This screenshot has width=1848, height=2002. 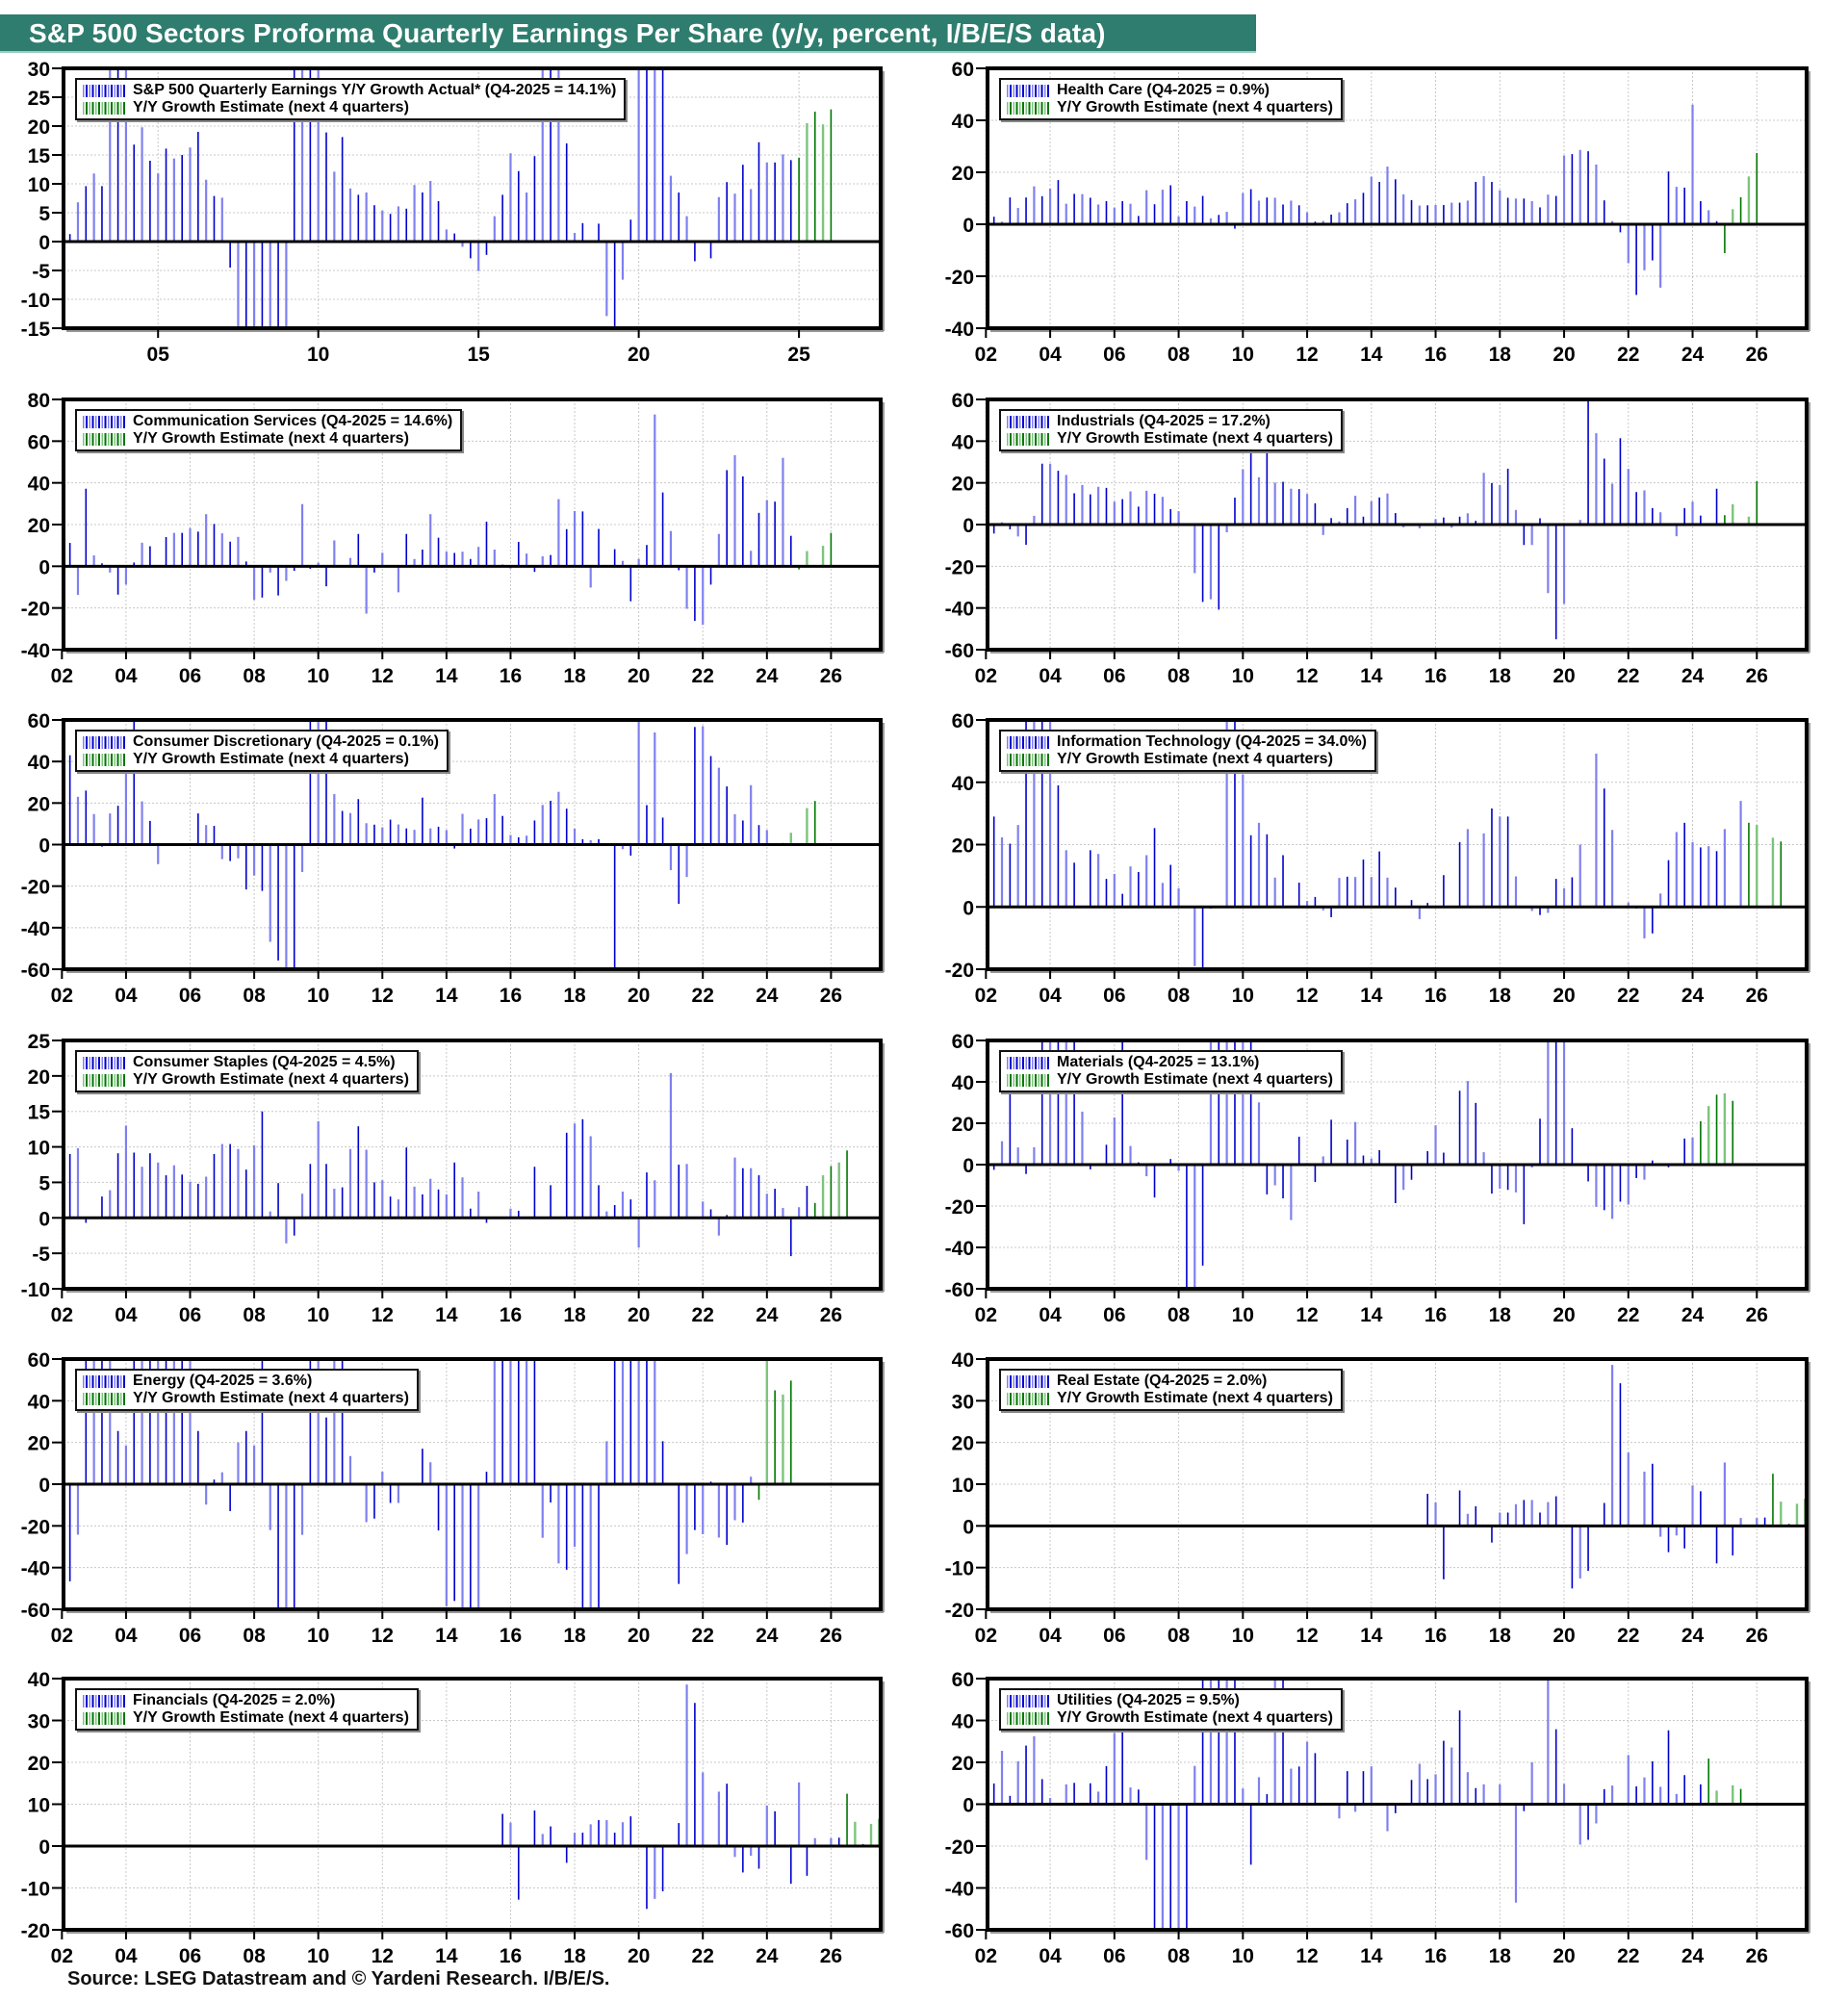 I want to click on svg-text: 0, so click(x=968, y=908).